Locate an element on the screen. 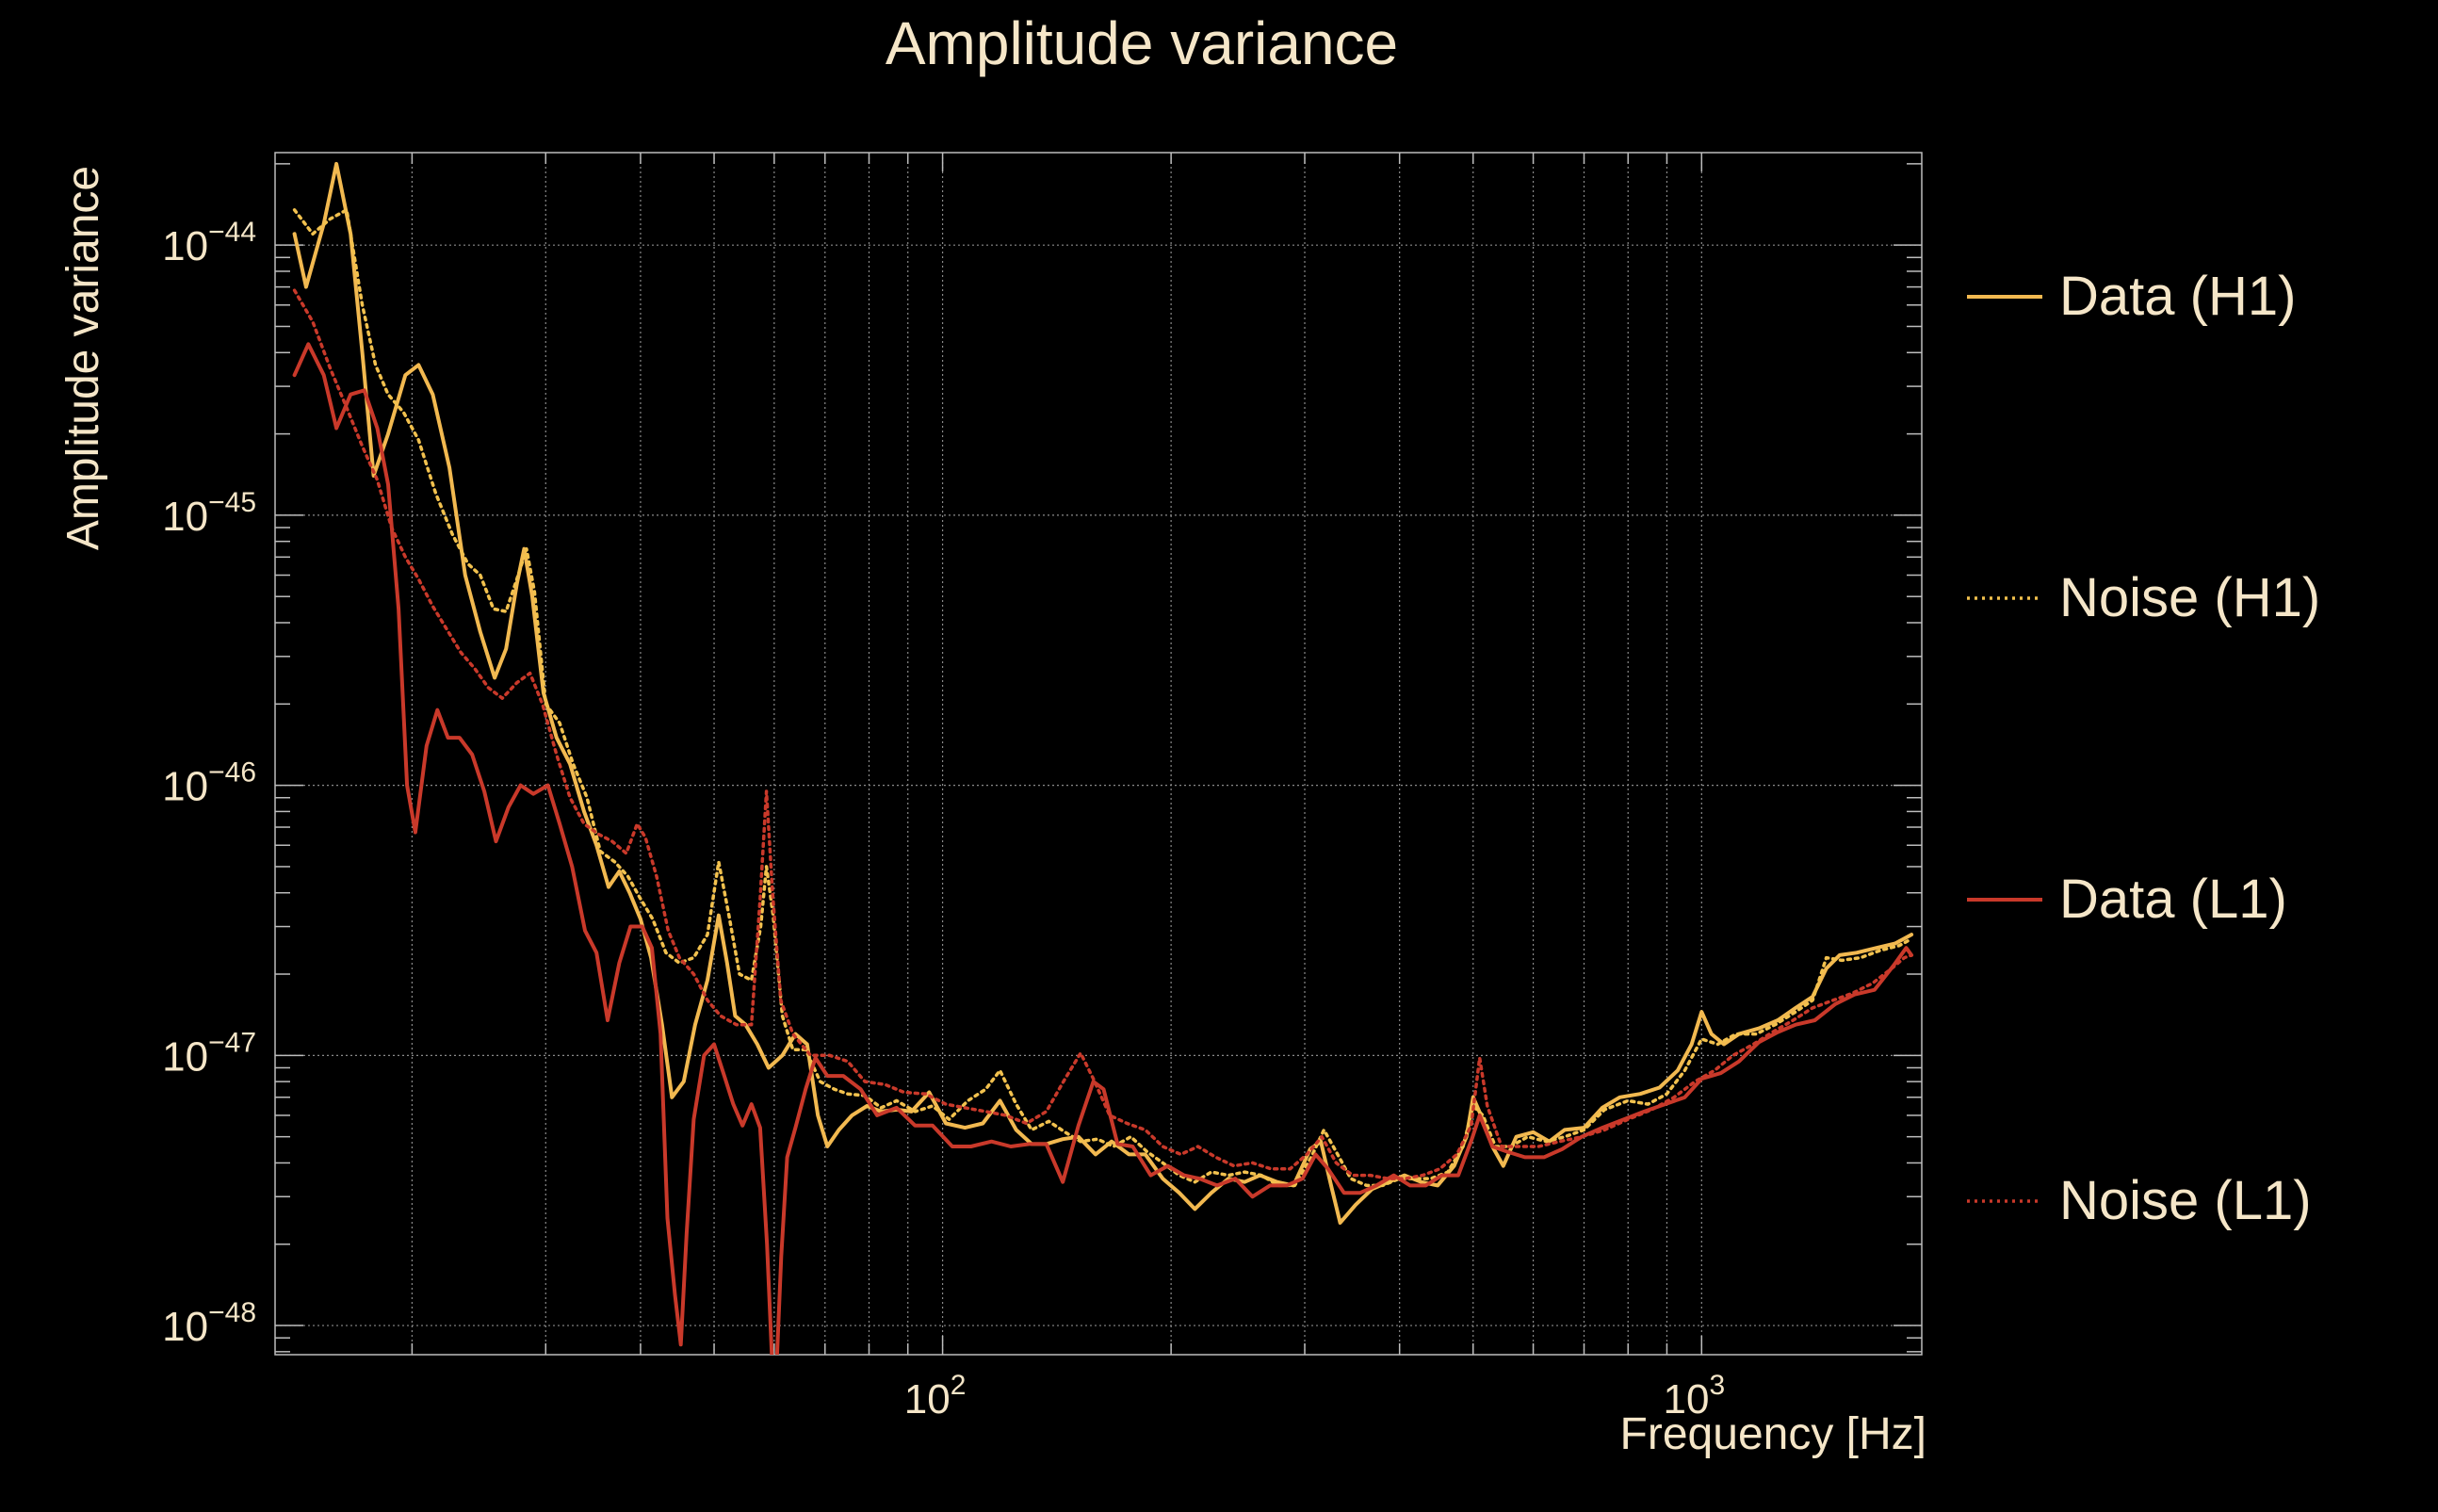  x-tick-label: 10³ is located at coordinates (1694, 1396).